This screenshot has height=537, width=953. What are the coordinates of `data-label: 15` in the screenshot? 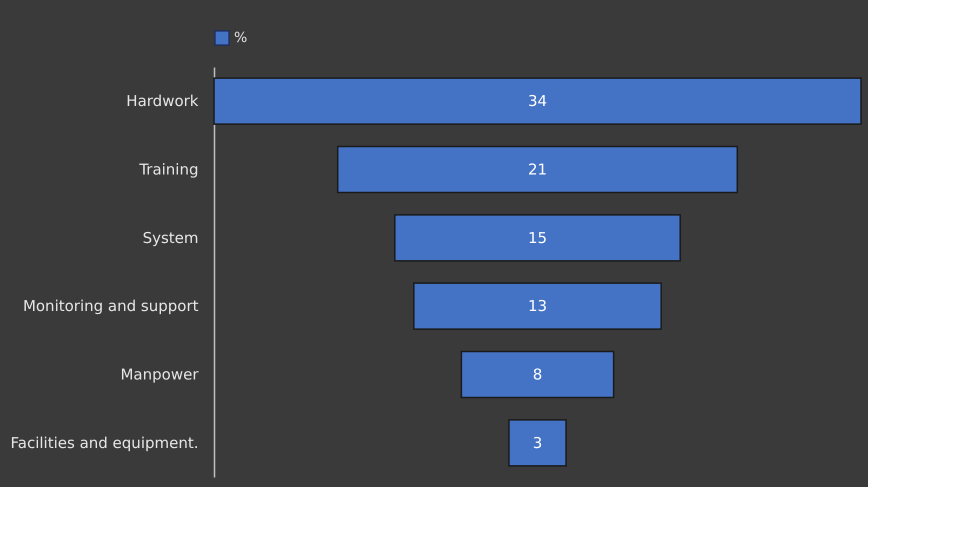 It's located at (538, 237).